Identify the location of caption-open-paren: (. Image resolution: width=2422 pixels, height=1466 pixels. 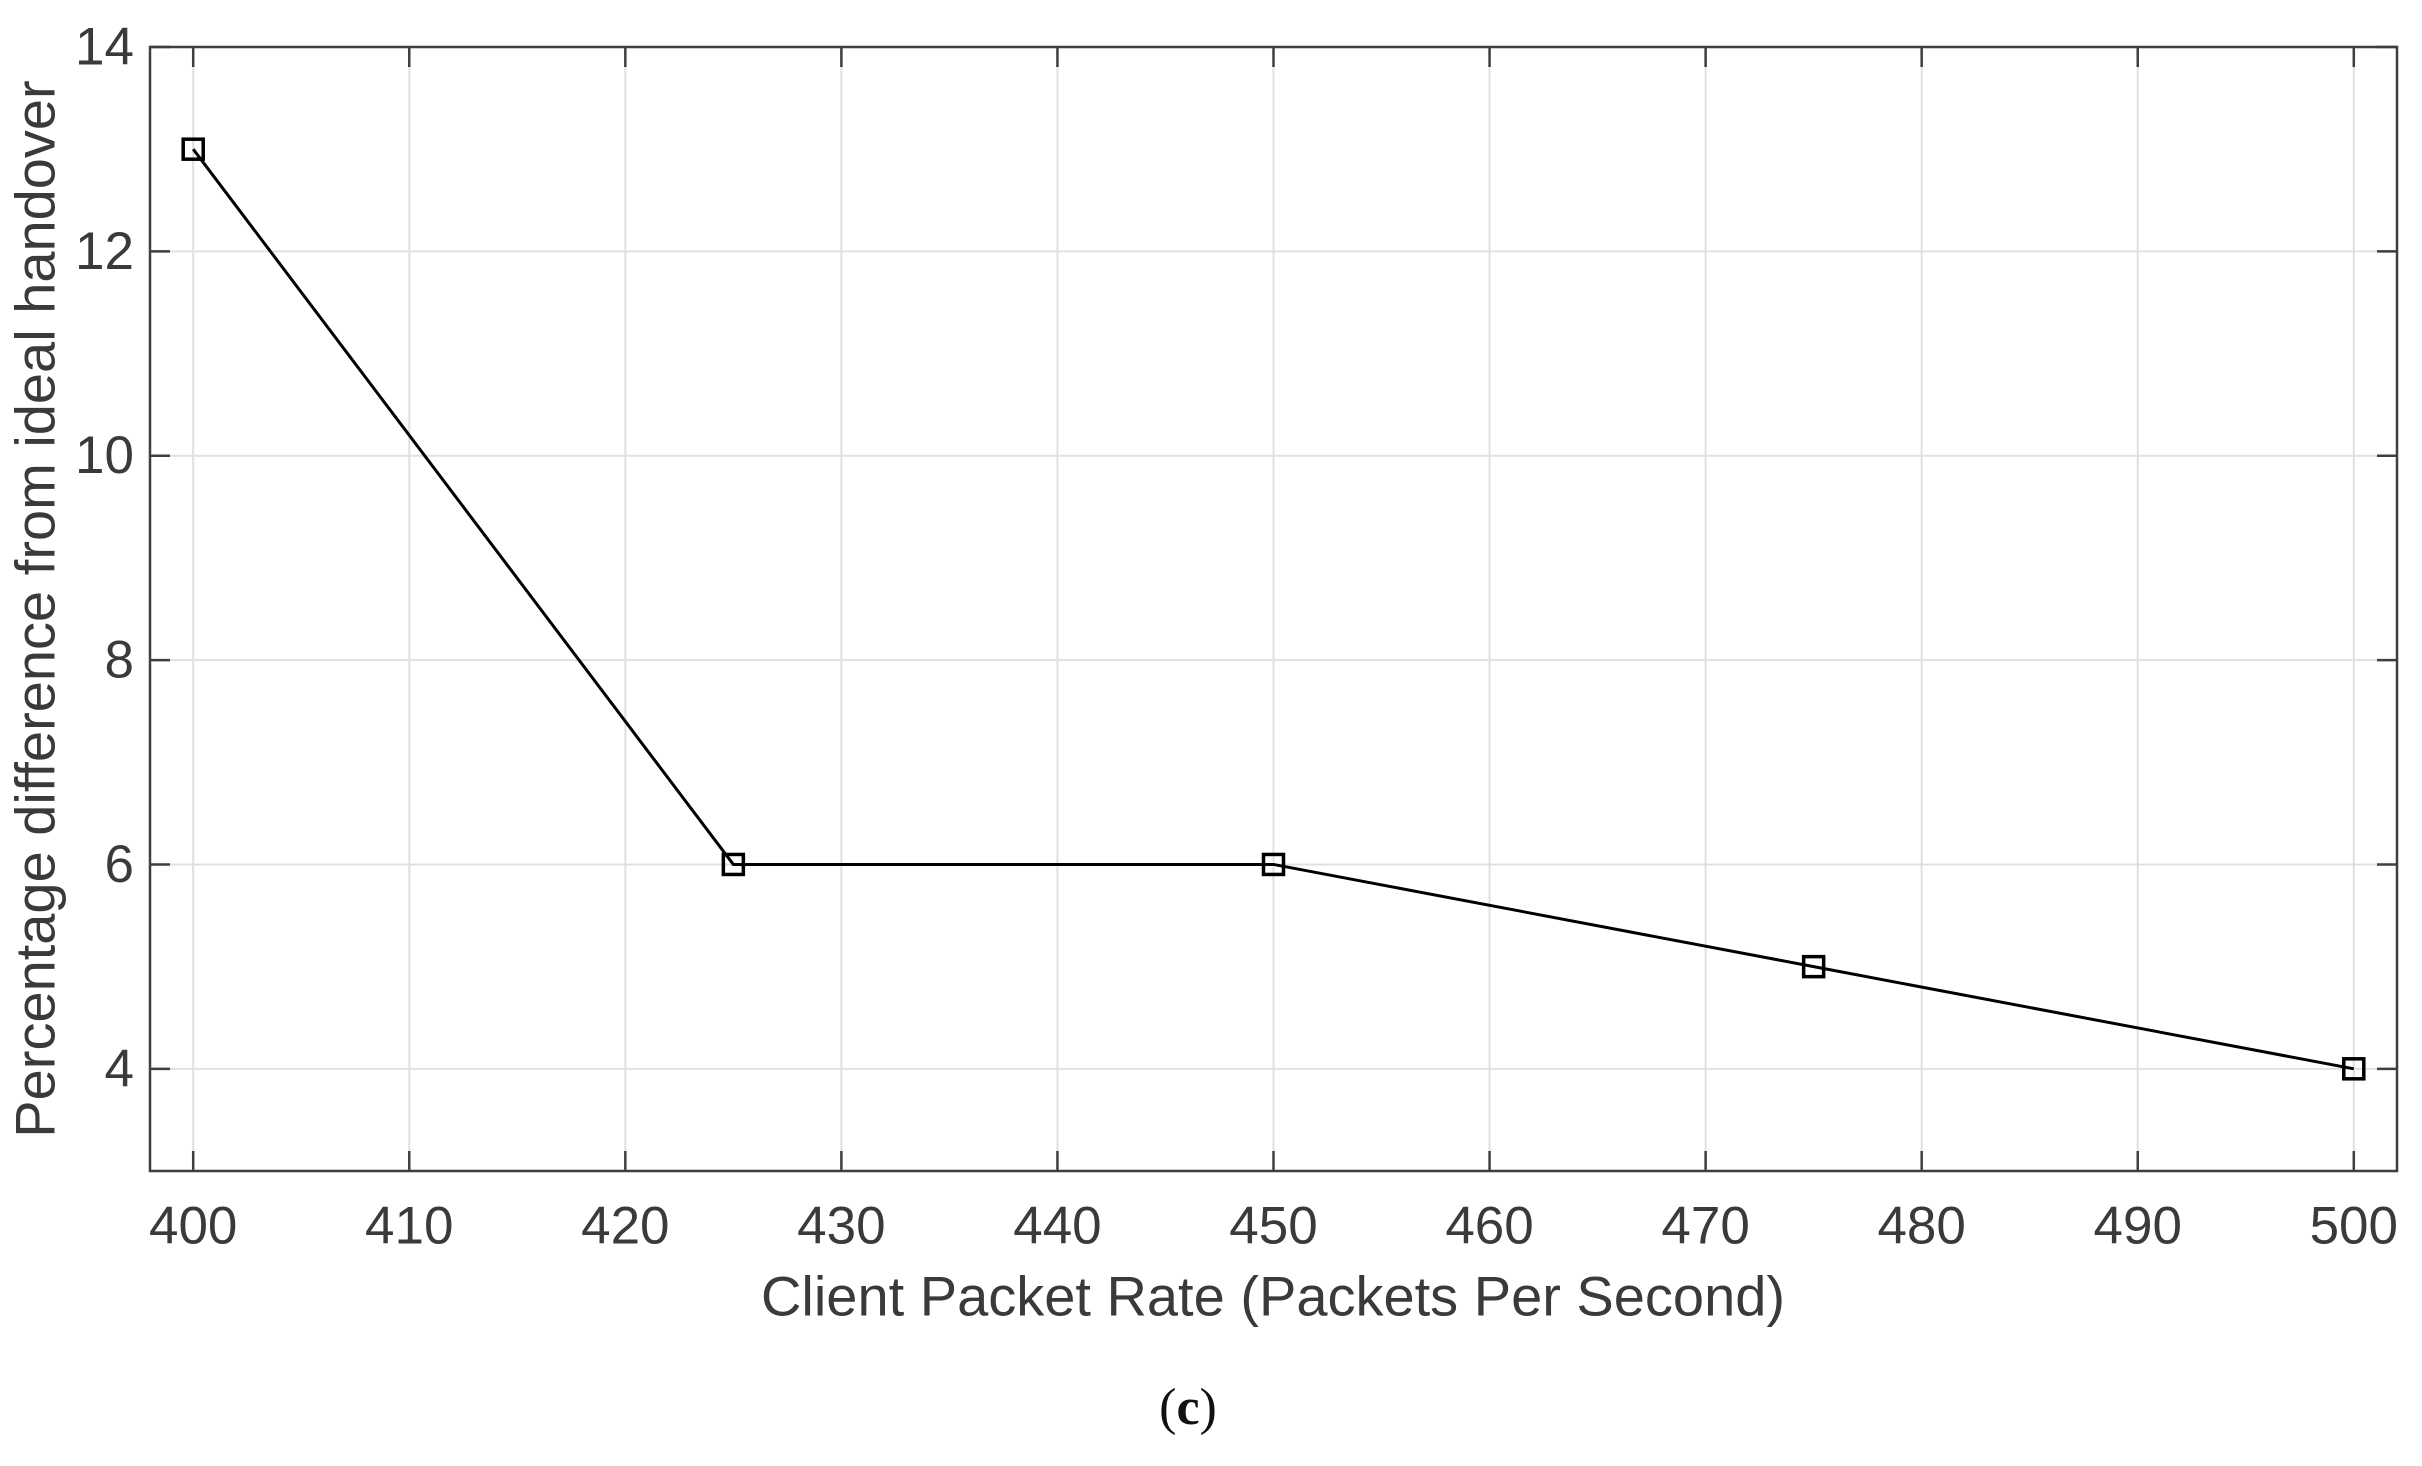
(1168, 1407).